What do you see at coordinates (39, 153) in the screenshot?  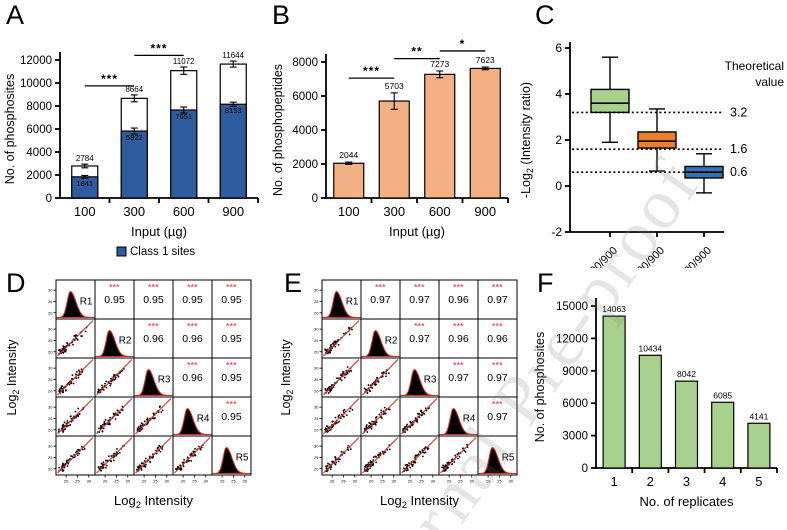 I see `svg-text: 4000` at bounding box center [39, 153].